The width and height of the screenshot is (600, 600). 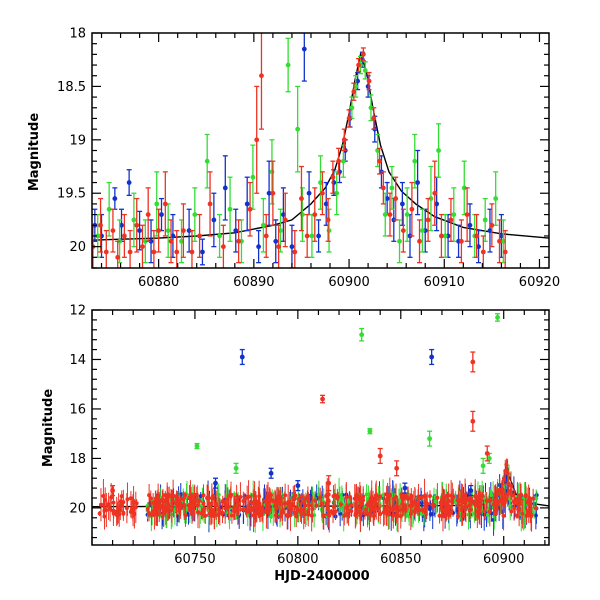 I want to click on bottom-y-tick-label: 16, so click(x=77, y=409).